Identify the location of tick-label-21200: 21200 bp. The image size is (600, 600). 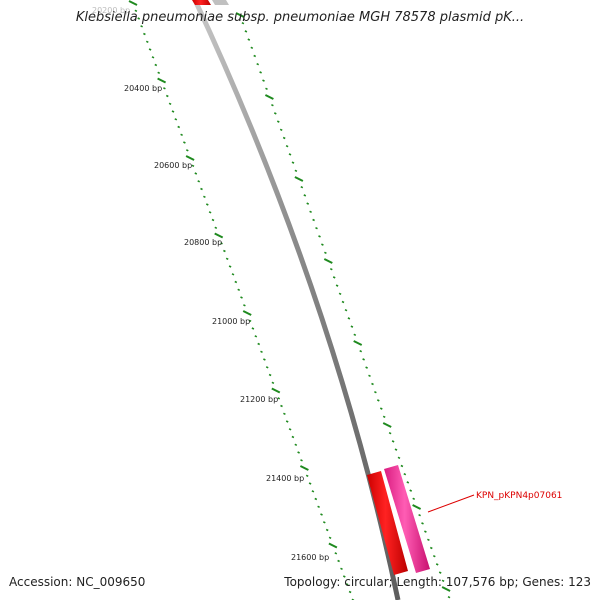
(259, 399).